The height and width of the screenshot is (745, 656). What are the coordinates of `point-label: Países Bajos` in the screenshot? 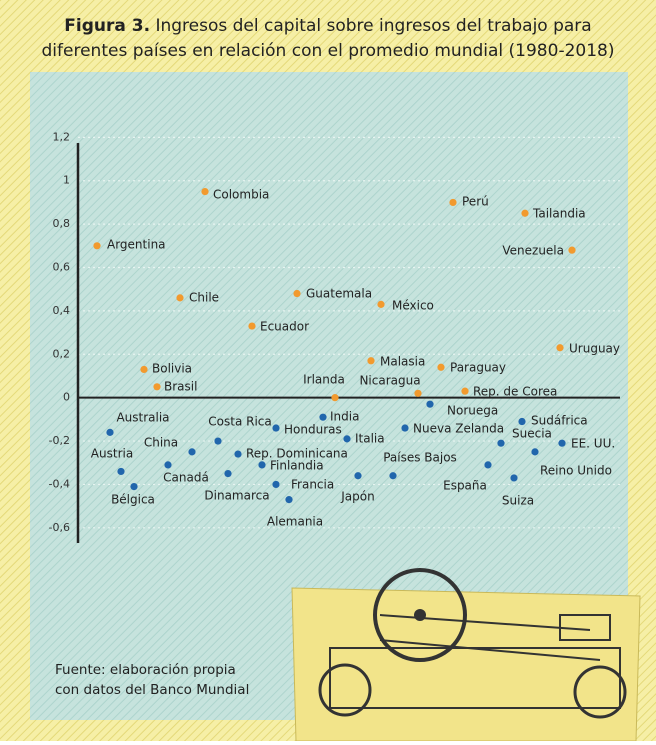 It's located at (420, 458).